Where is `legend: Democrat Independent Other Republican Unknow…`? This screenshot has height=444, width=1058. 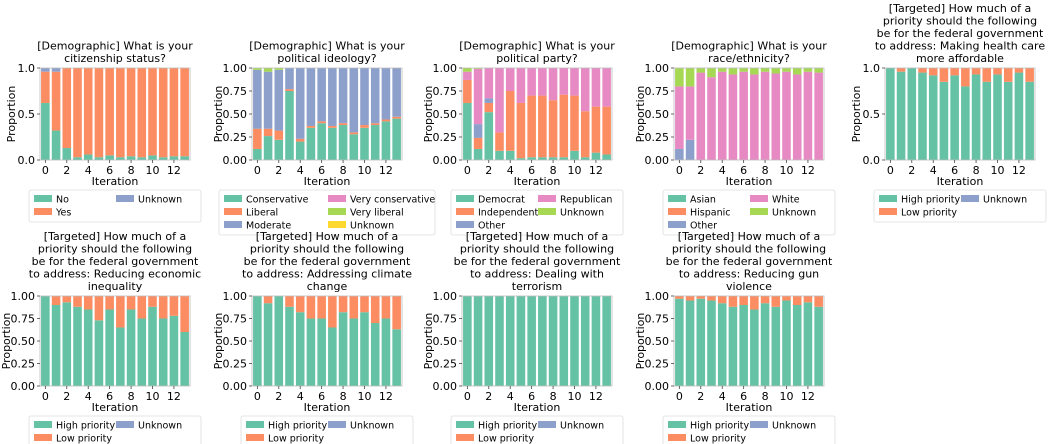
legend: Democrat Independent Other Republican Unknow… is located at coordinates (537, 212).